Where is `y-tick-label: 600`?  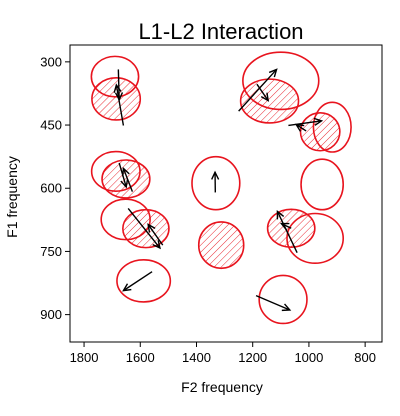
y-tick-label: 600 is located at coordinates (51, 188).